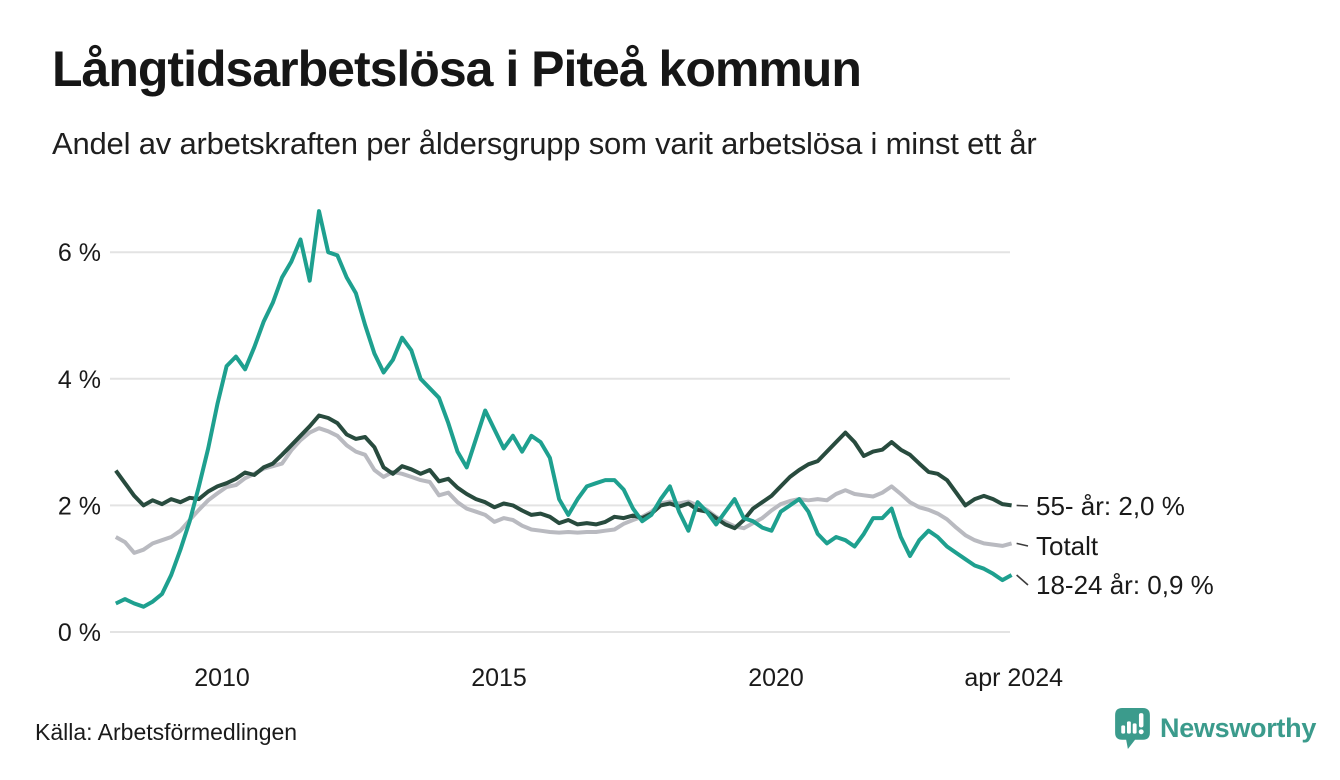  Describe the element at coordinates (79, 380) in the screenshot. I see `y-axis-tick-label: 4 %` at that location.